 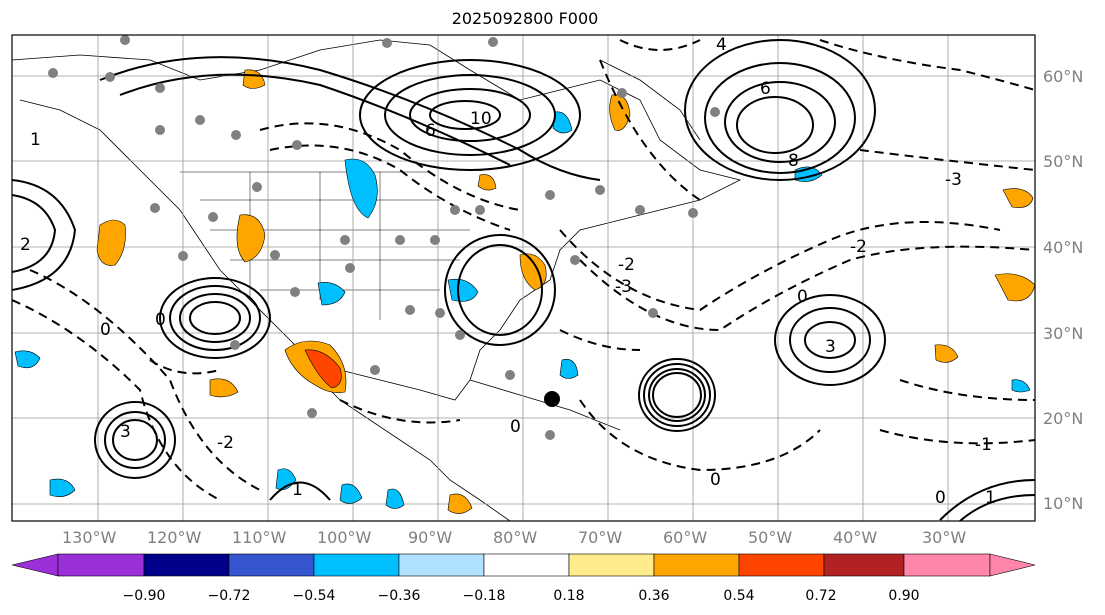 What do you see at coordinates (144, 596) in the screenshot?
I see `colorbar-tick-label: −0.90` at bounding box center [144, 596].